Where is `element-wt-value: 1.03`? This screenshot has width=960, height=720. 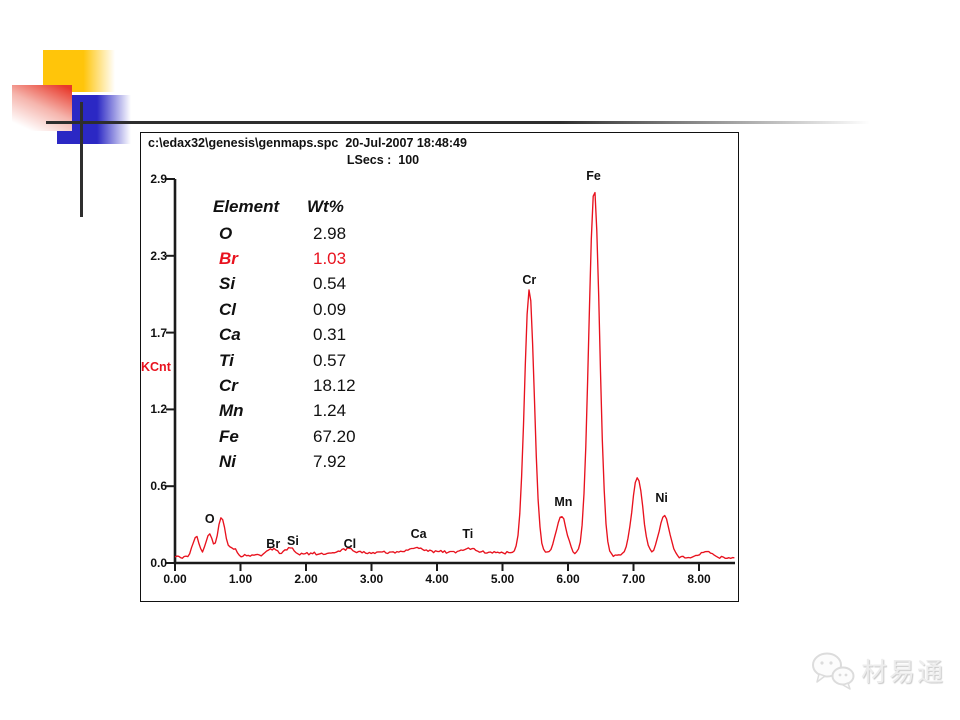 element-wt-value: 1.03 is located at coordinates (330, 259).